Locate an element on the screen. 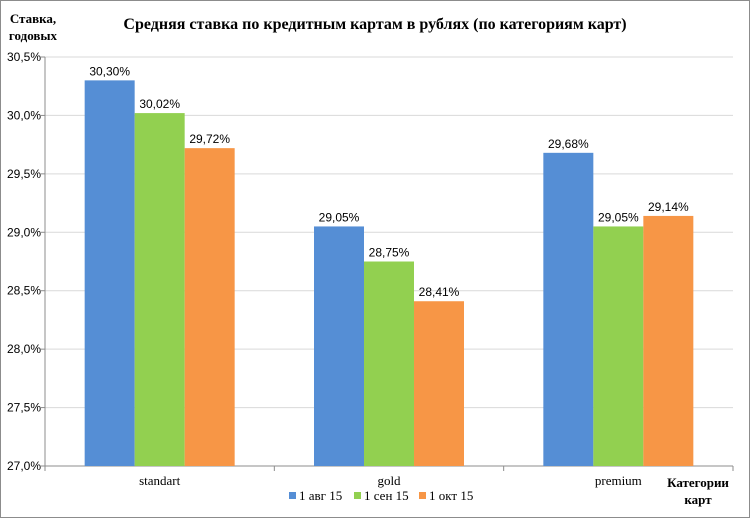  data-label: 28,75% is located at coordinates (389, 253).